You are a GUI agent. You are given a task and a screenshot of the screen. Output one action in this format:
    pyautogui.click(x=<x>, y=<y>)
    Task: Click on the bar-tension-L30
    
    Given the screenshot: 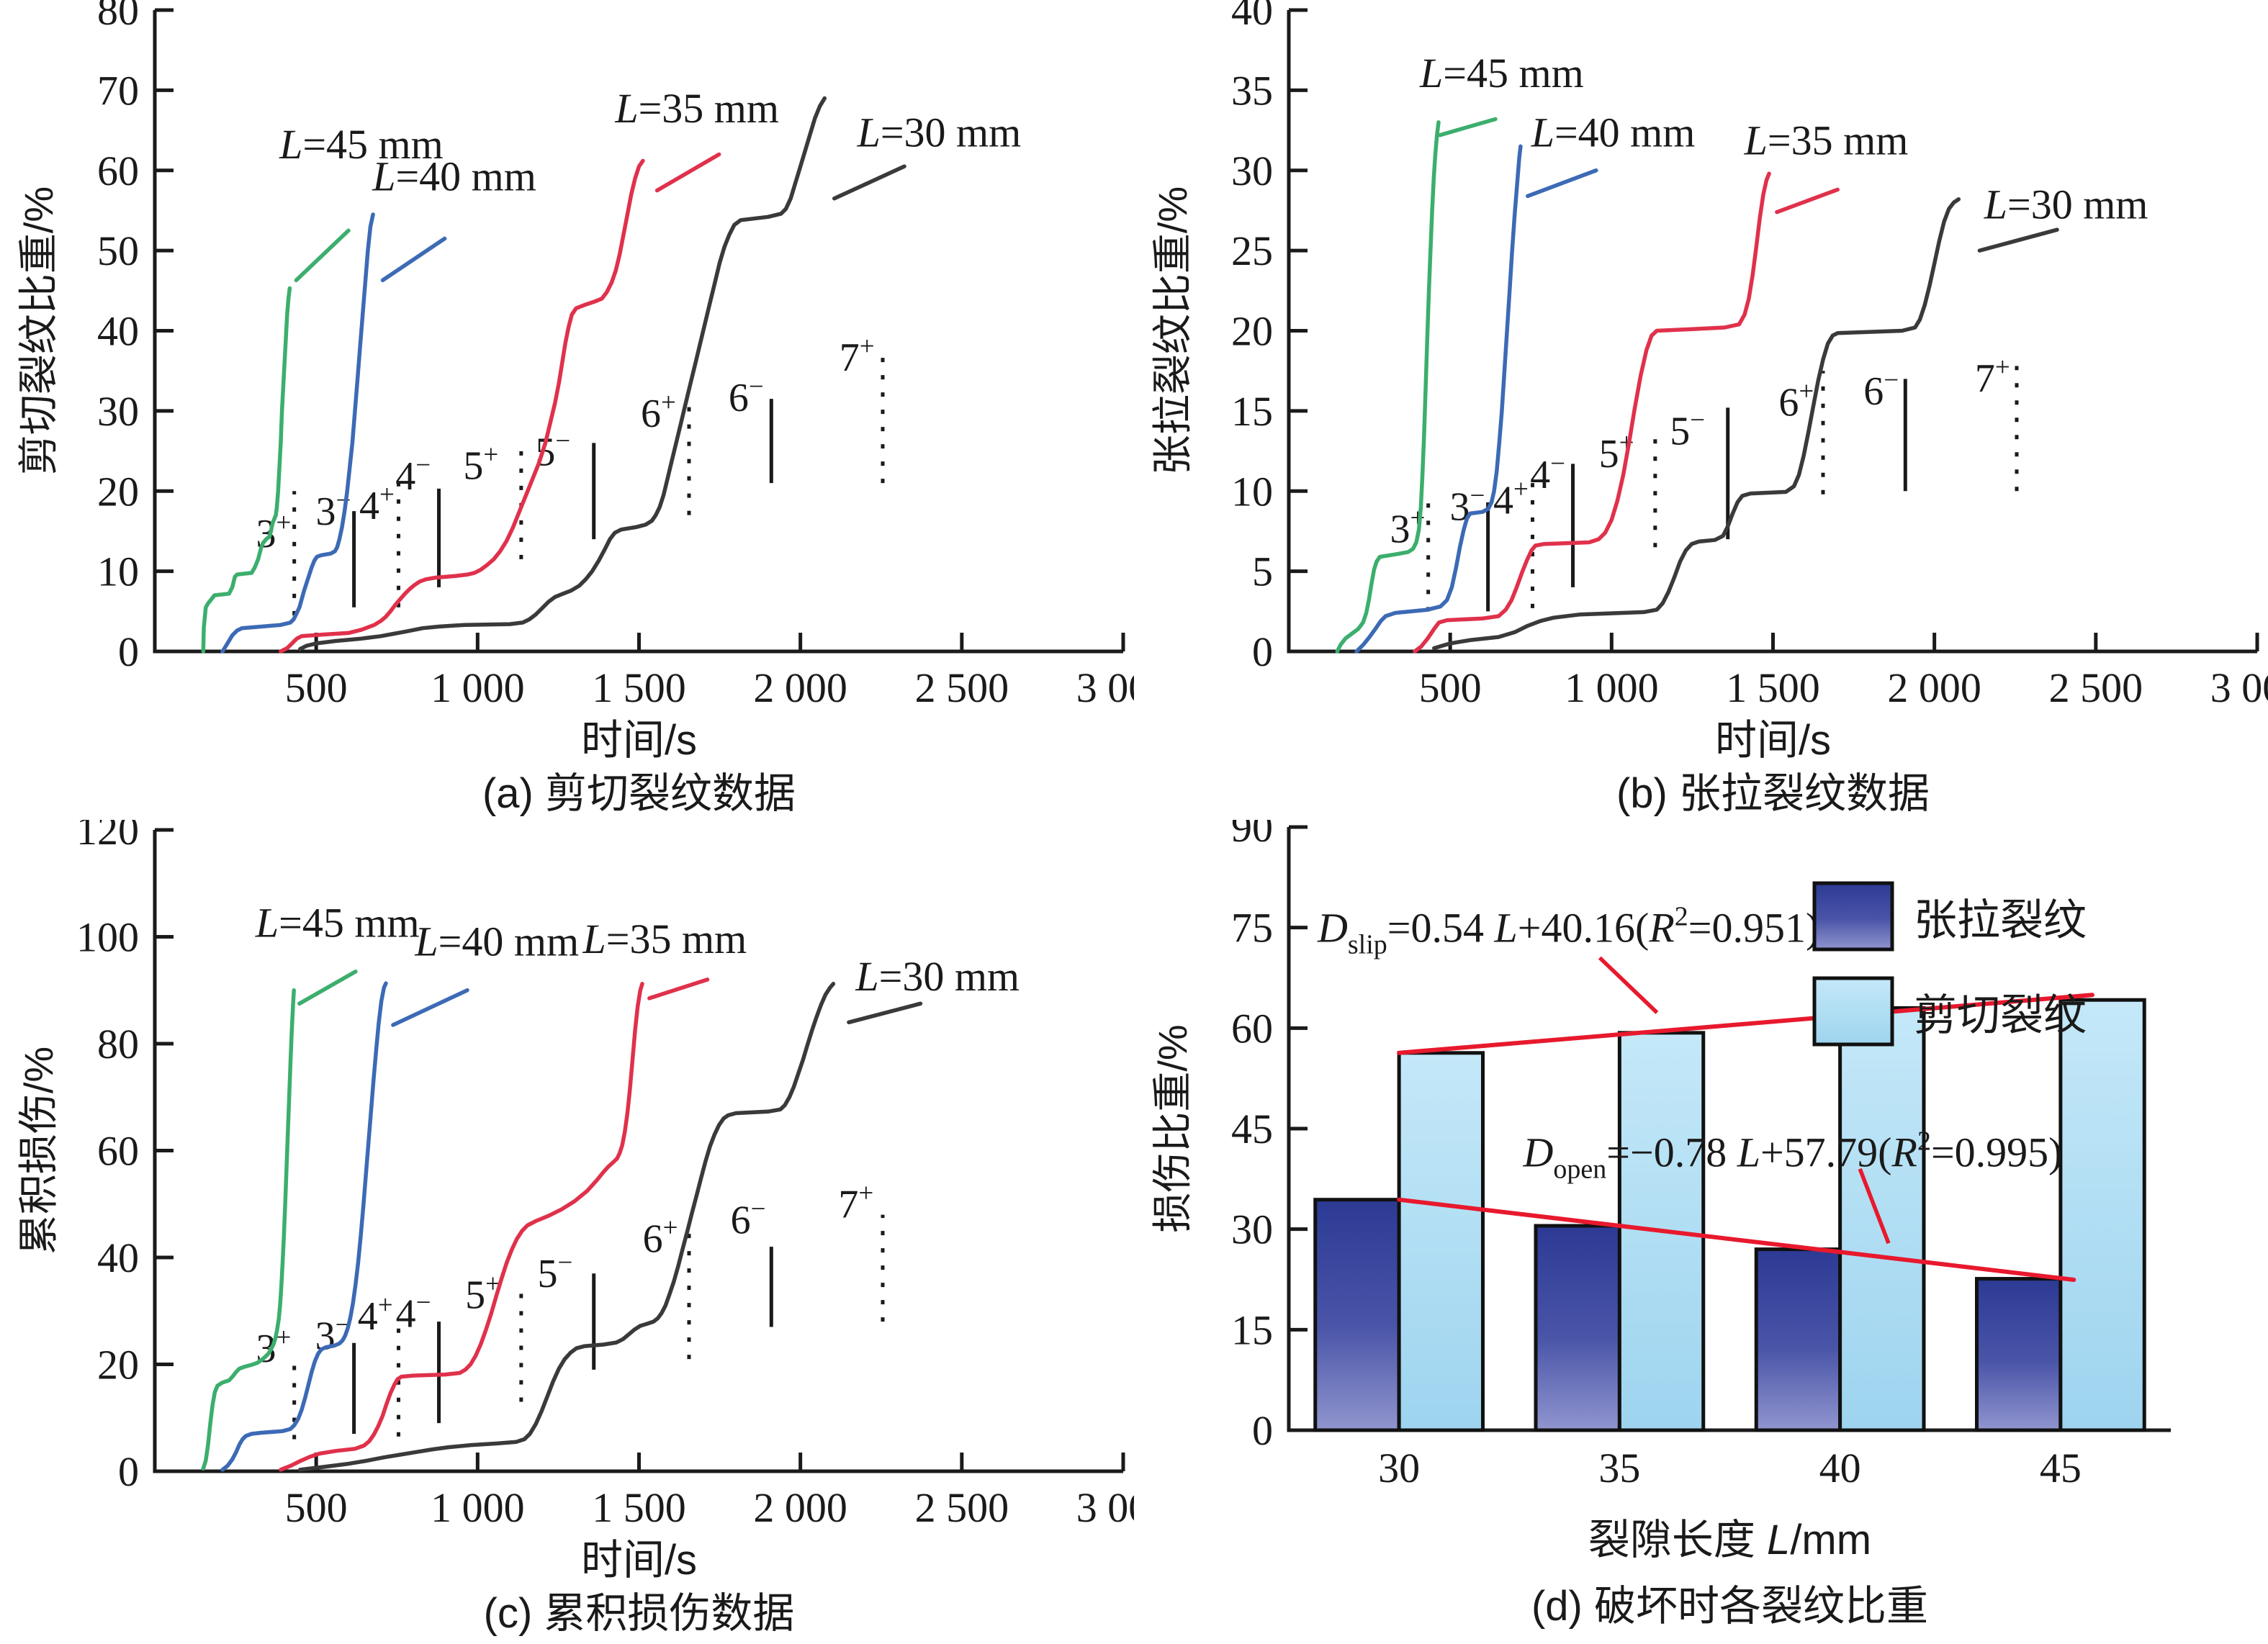 What is the action you would take?
    pyautogui.click(x=1357, y=1315)
    